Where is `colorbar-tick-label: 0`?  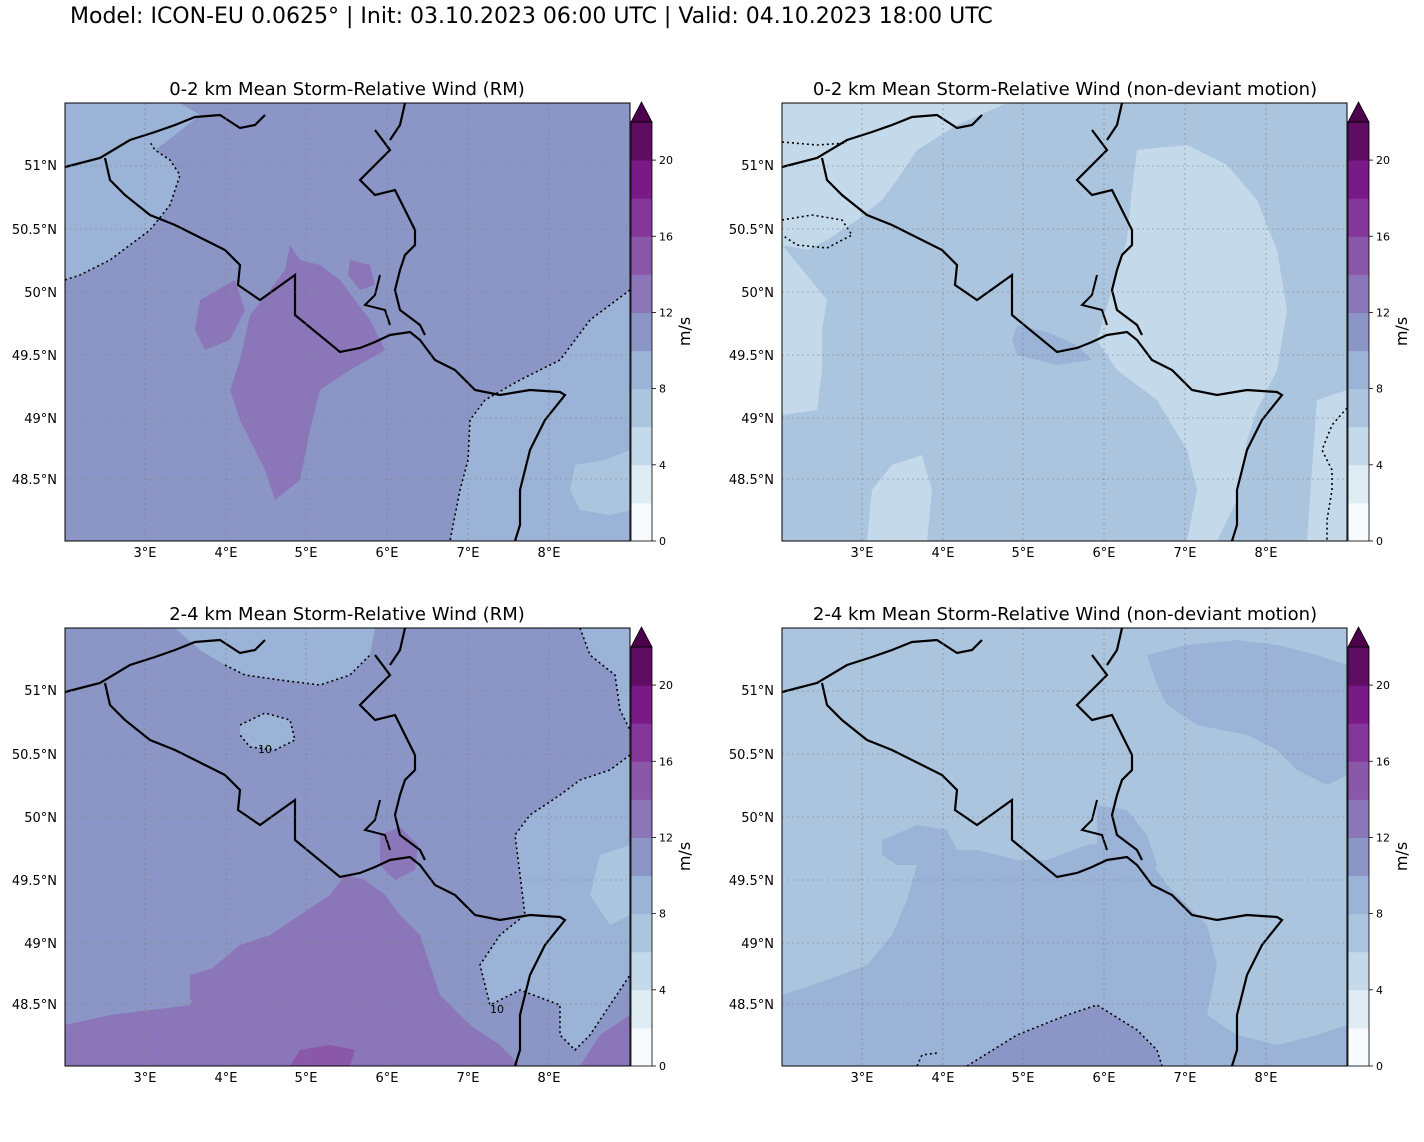 colorbar-tick-label: 0 is located at coordinates (662, 1066).